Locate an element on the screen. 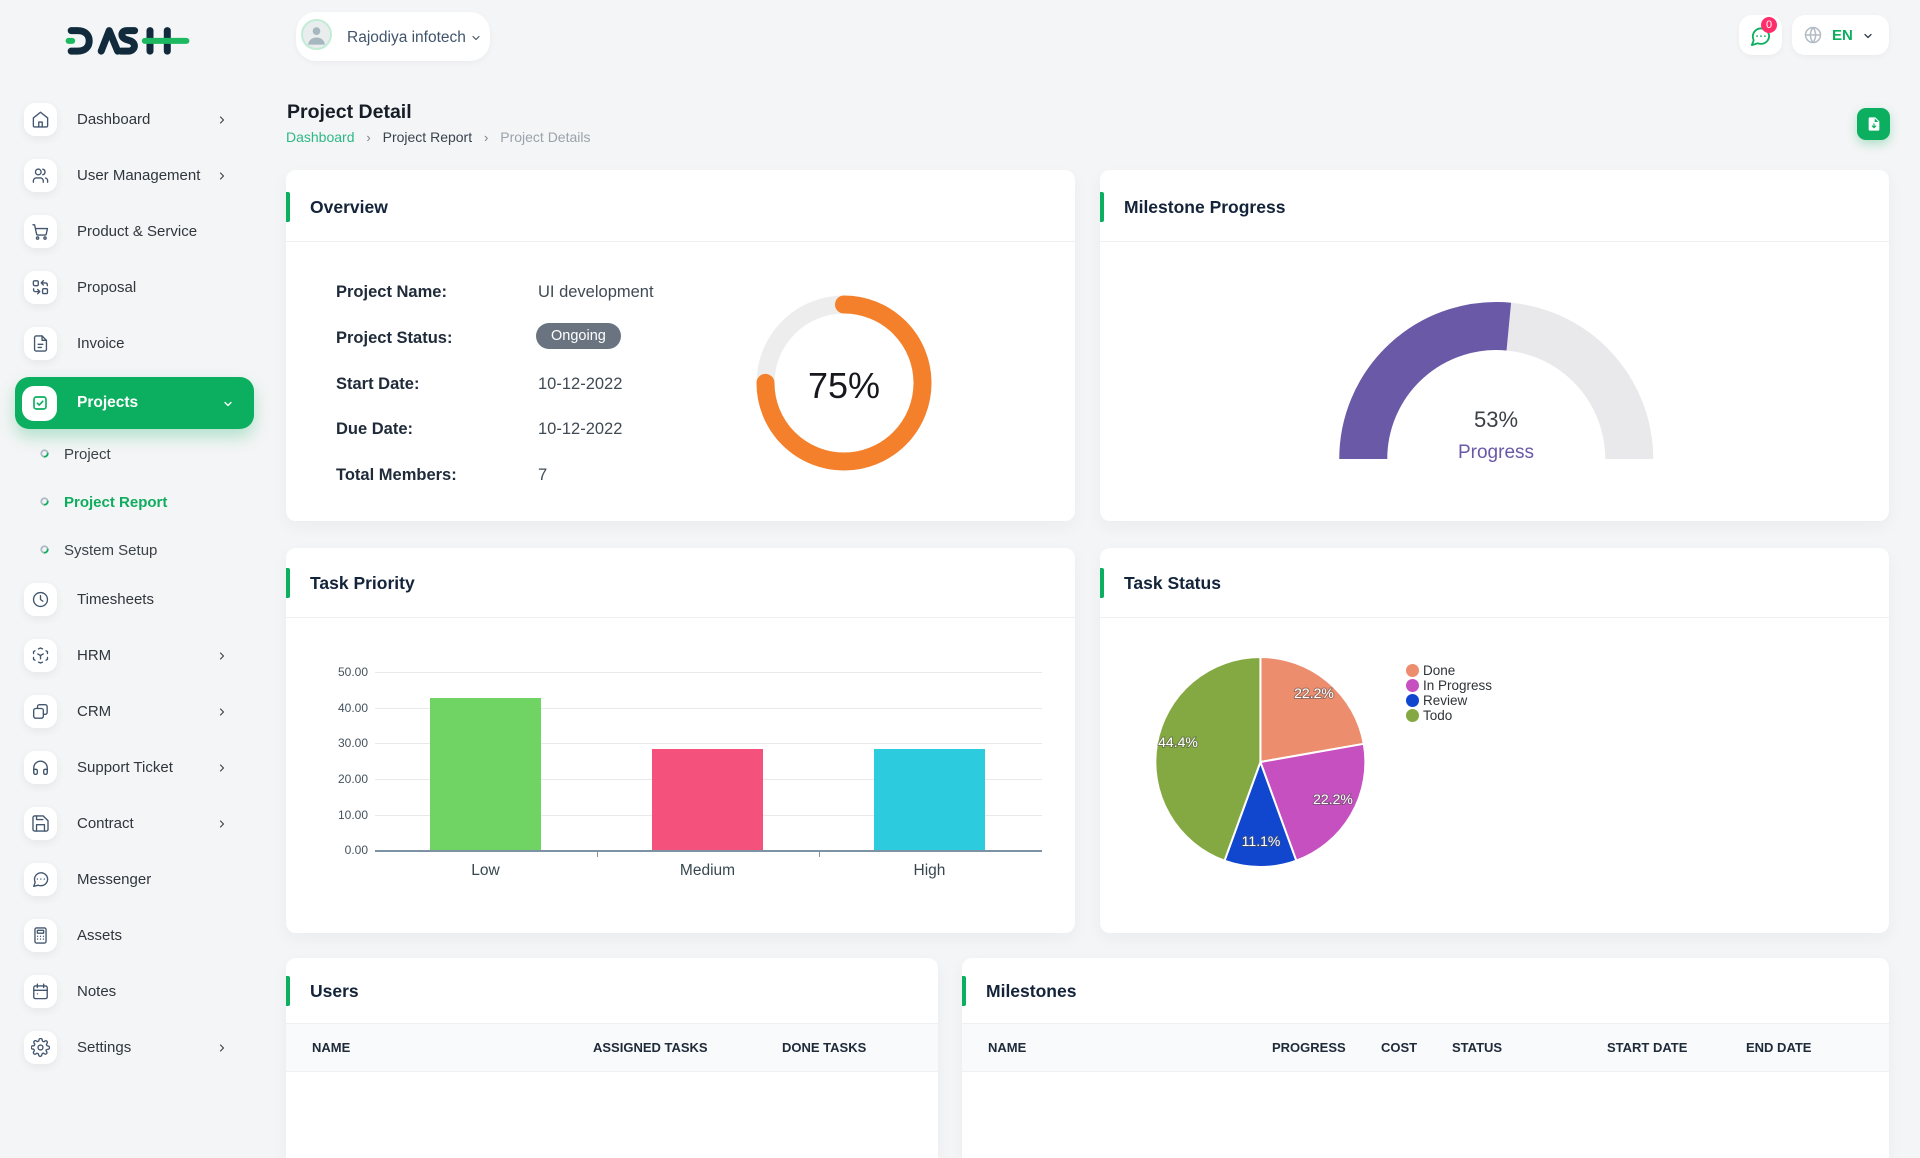 The image size is (1920, 1158). svg-text: 44.4% is located at coordinates (1178, 742).